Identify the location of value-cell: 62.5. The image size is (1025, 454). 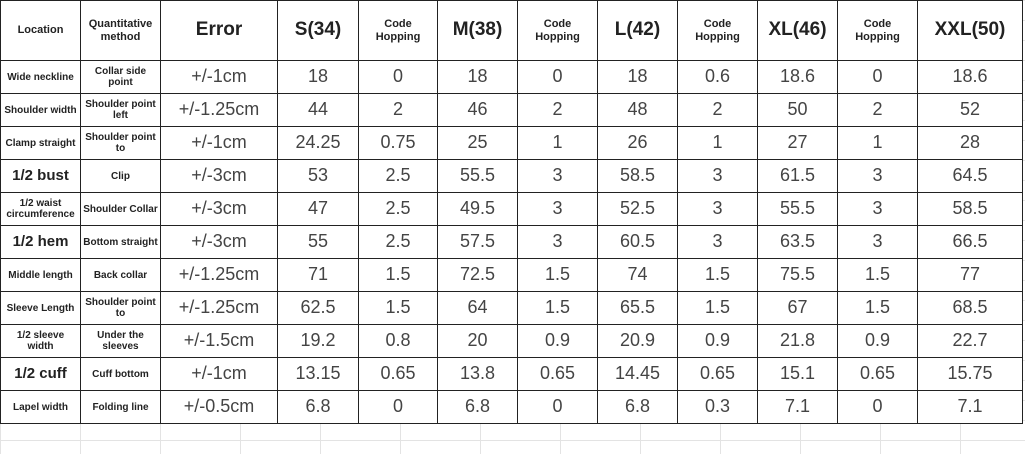
(318, 308).